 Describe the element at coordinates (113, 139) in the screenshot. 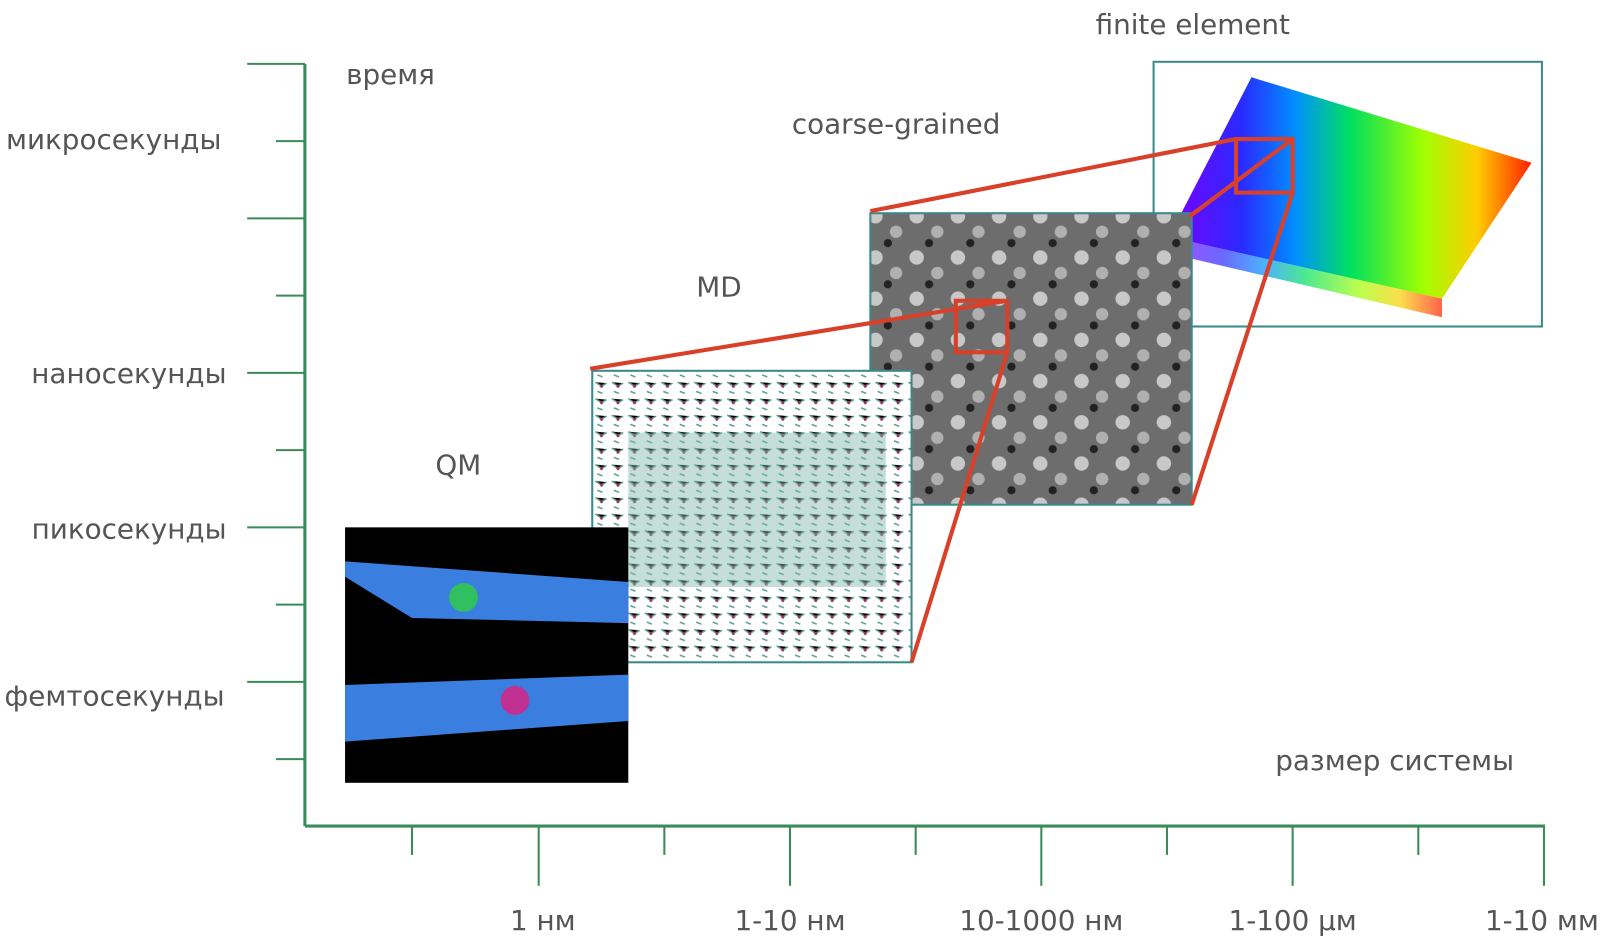

I see `y-label: микросекунды` at that location.